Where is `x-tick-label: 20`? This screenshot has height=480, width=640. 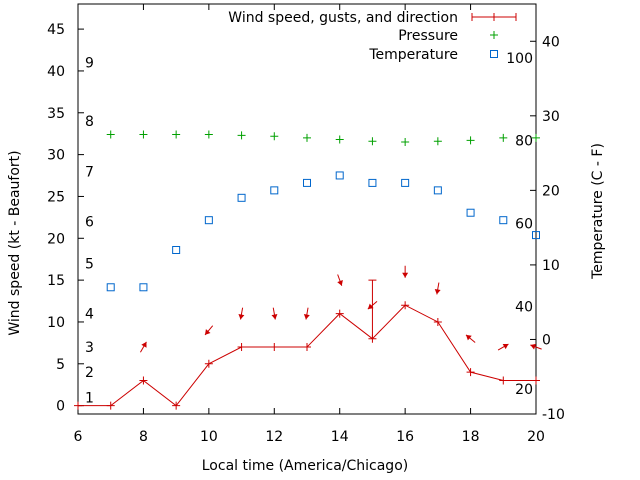 x-tick-label: 20 is located at coordinates (536, 437).